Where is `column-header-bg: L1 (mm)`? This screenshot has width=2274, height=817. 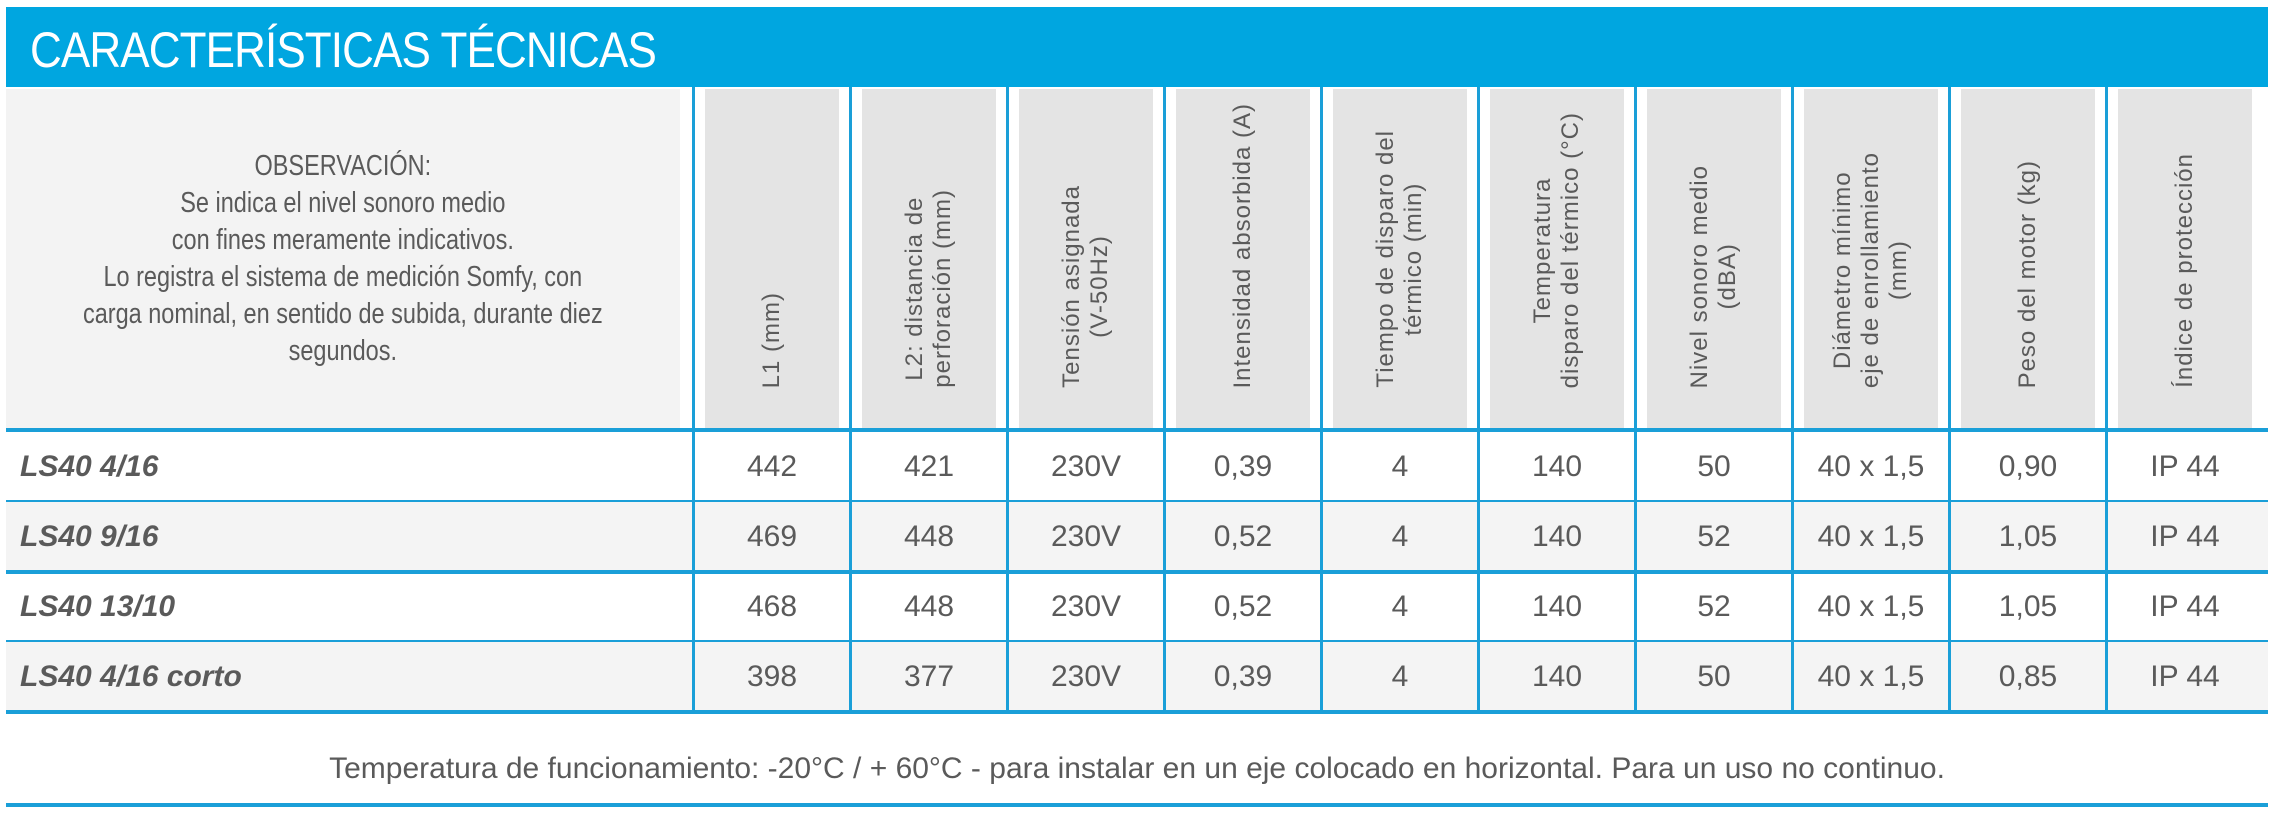 column-header-bg: L1 (mm) is located at coordinates (772, 258).